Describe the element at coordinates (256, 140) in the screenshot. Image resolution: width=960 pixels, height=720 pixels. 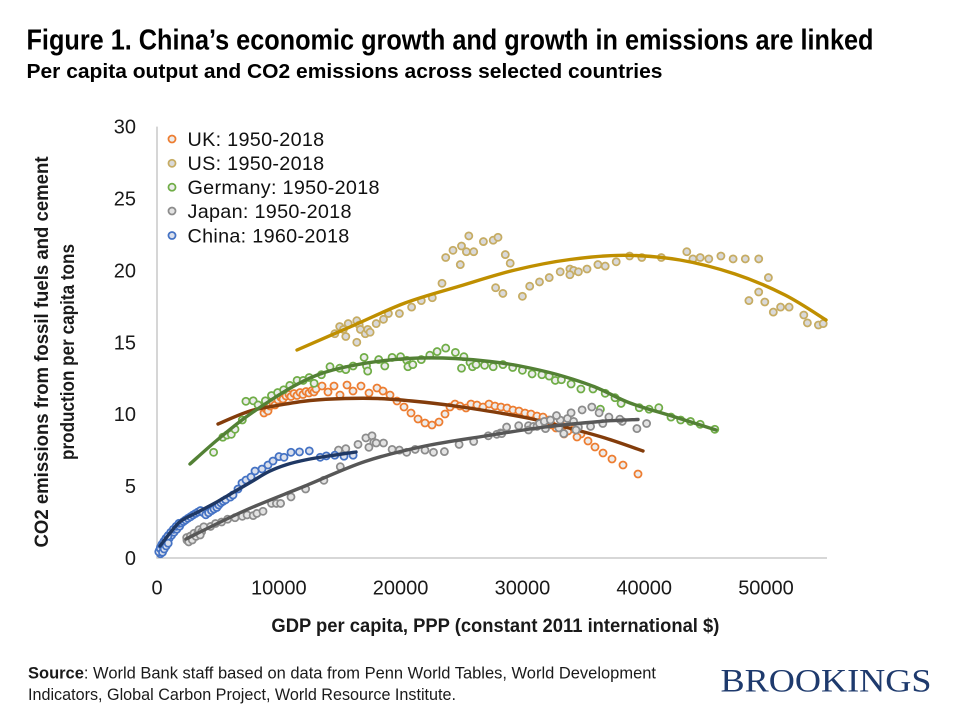
I see `svg-text: UK: 1950-2018` at that location.